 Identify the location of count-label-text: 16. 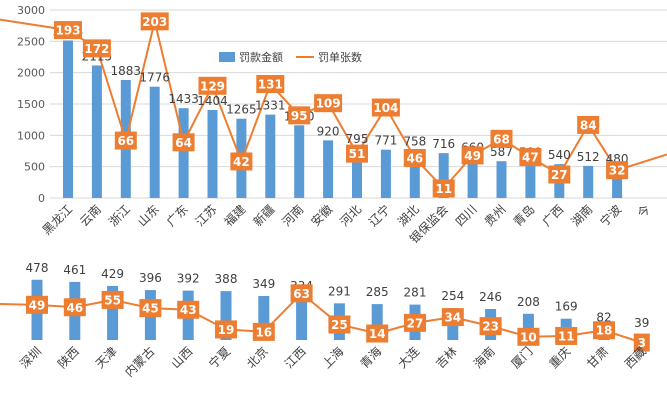
(263, 332).